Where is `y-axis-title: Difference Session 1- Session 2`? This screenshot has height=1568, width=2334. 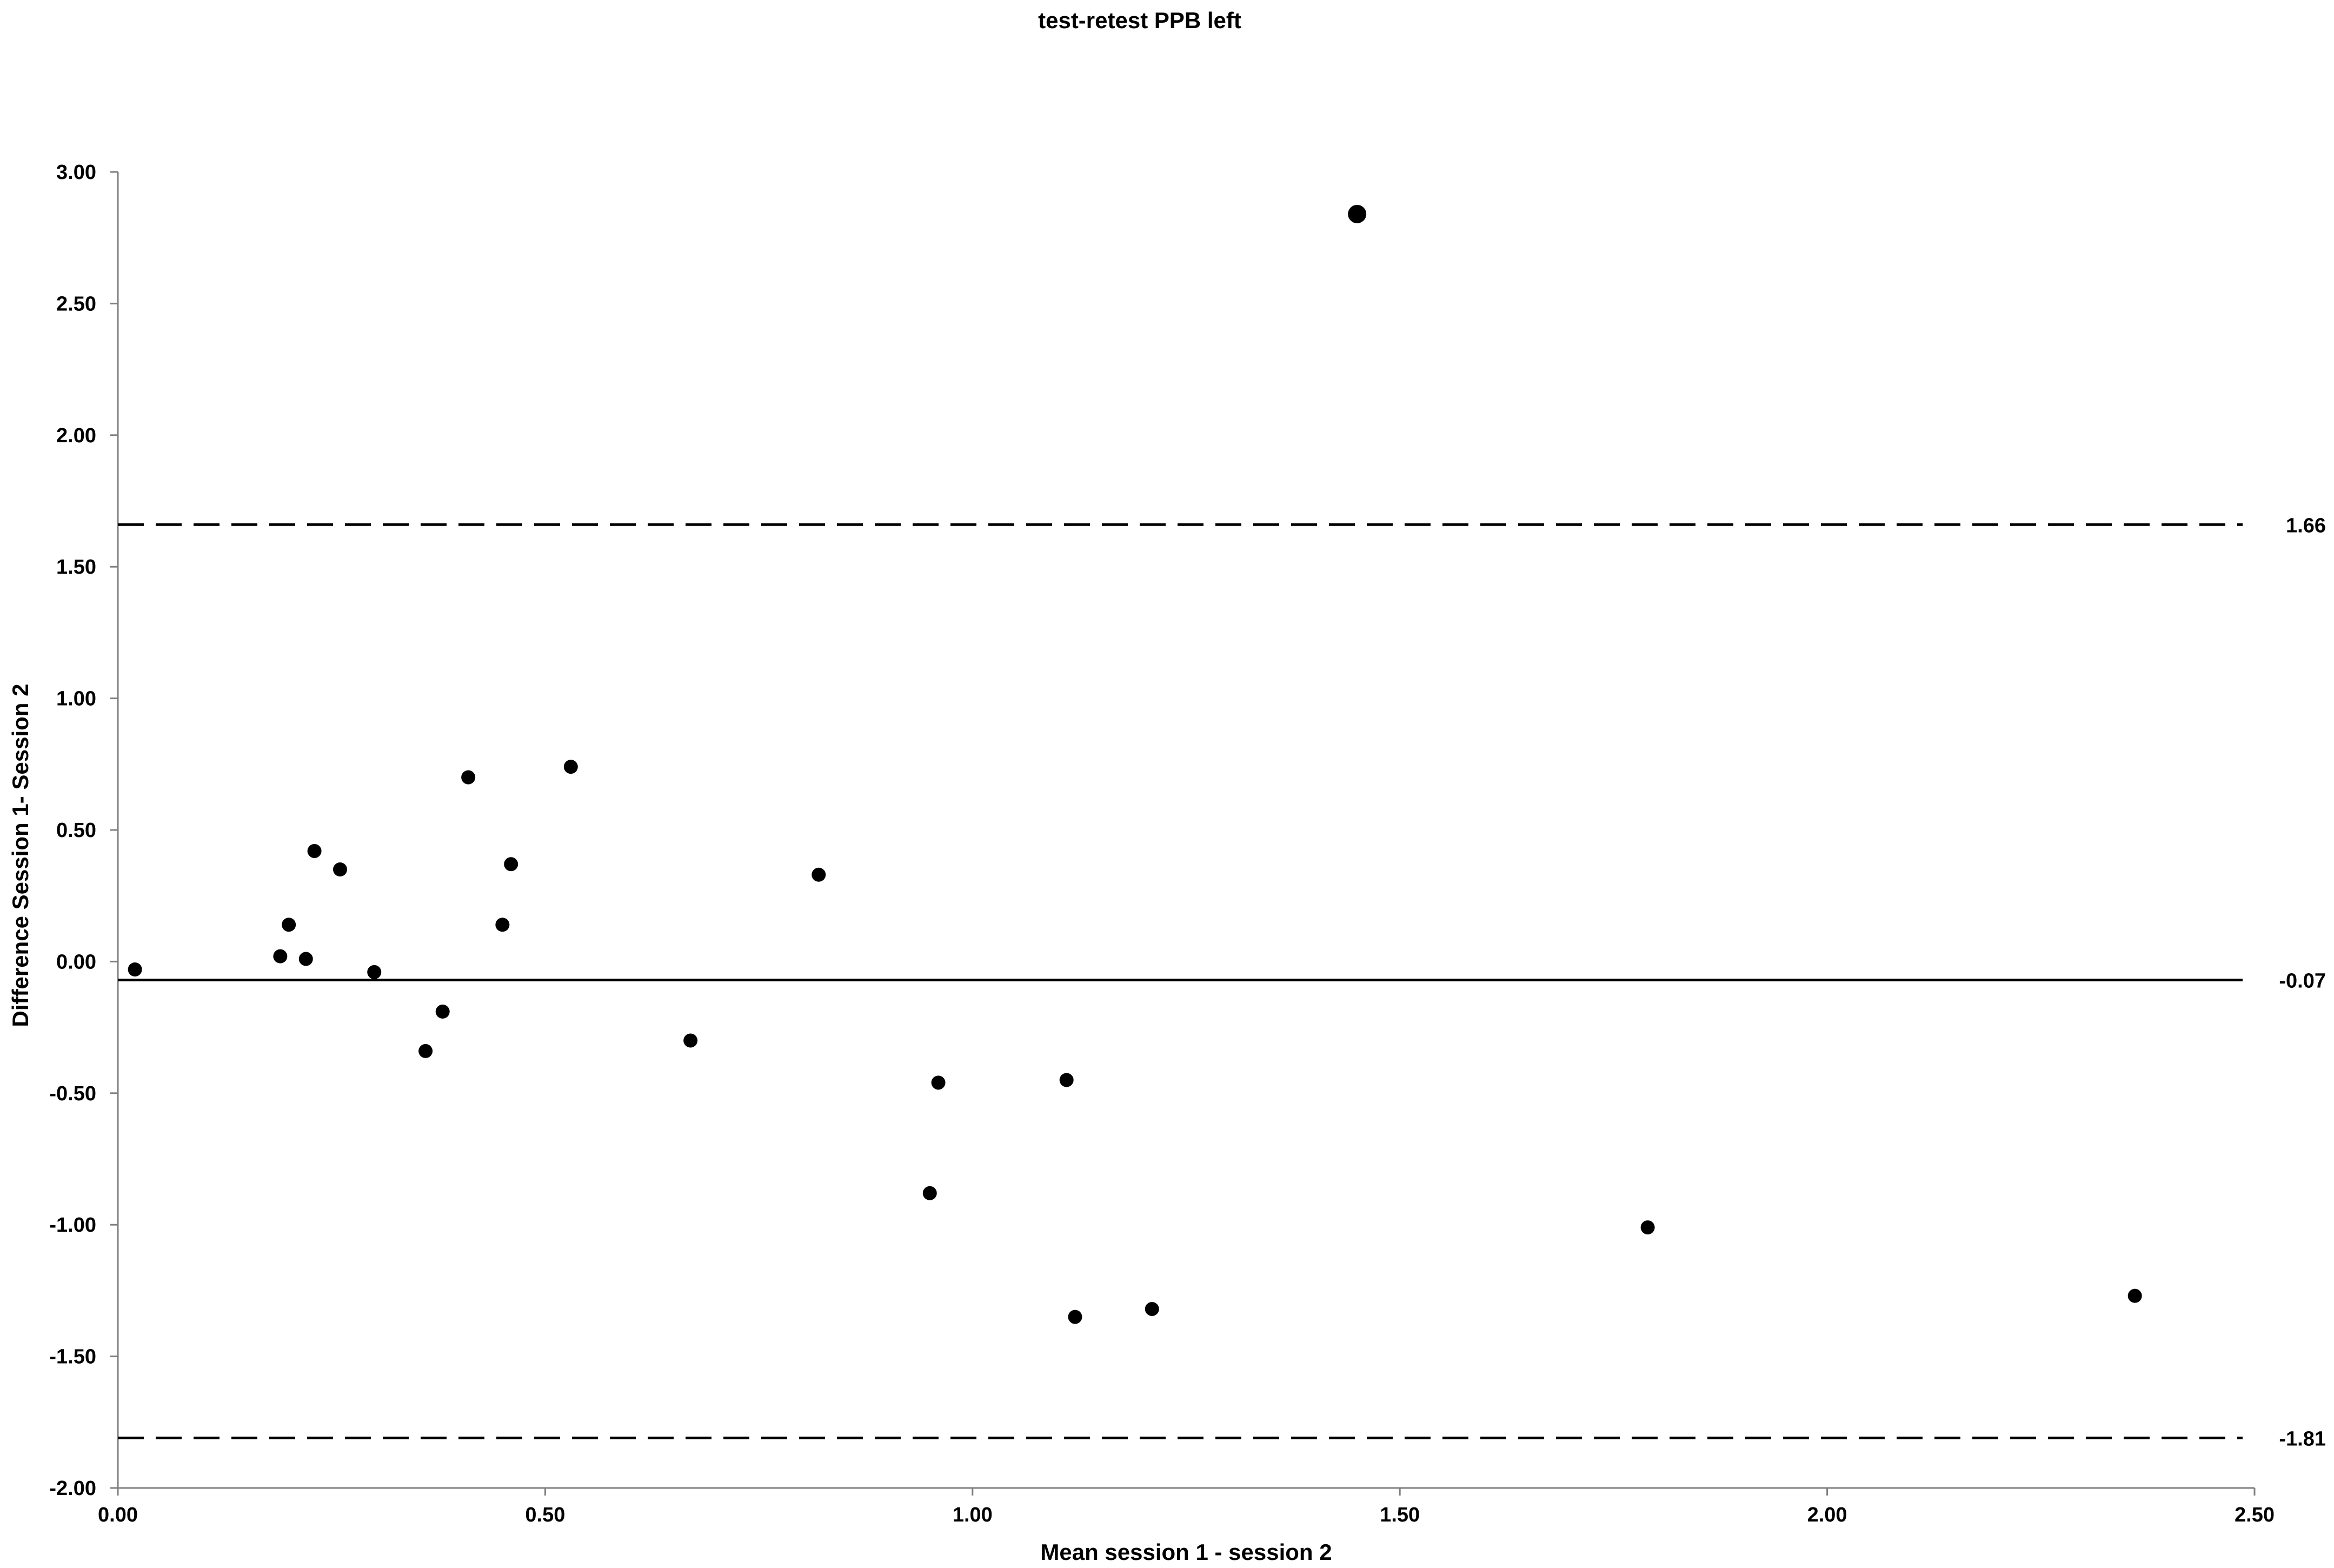
y-axis-title: Difference Session 1- Session 2 is located at coordinates (20, 855).